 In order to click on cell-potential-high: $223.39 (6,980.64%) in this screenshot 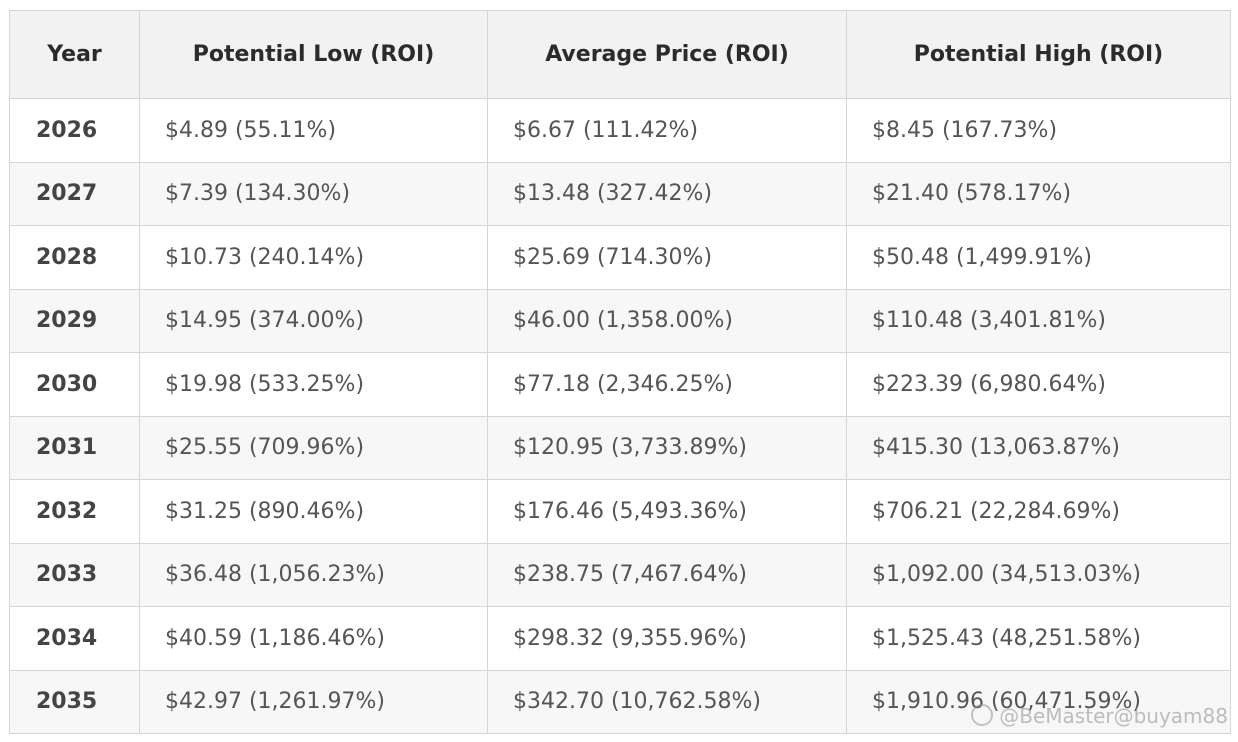, I will do `click(1038, 384)`.